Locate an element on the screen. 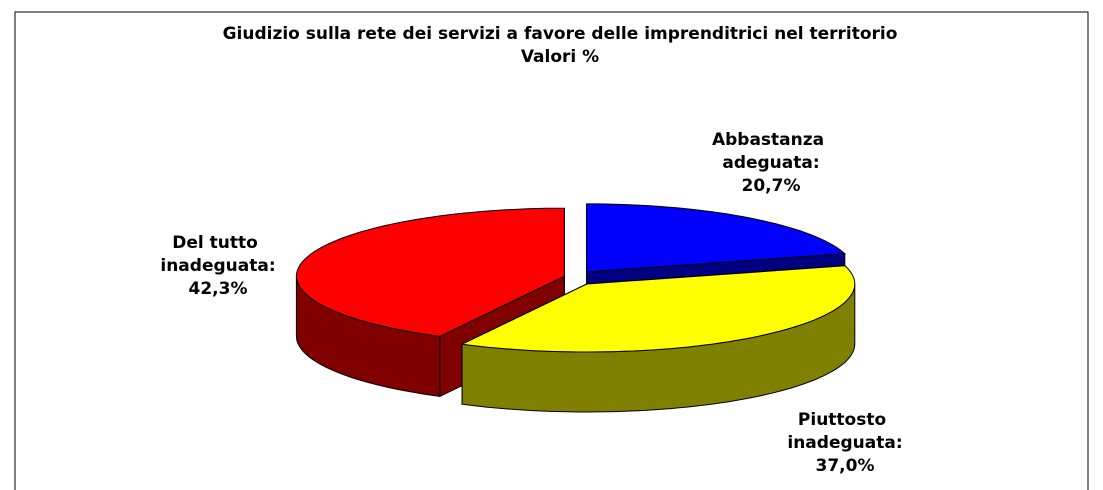 This screenshot has width=1103, height=490. pie-slice is located at coordinates (658, 339).